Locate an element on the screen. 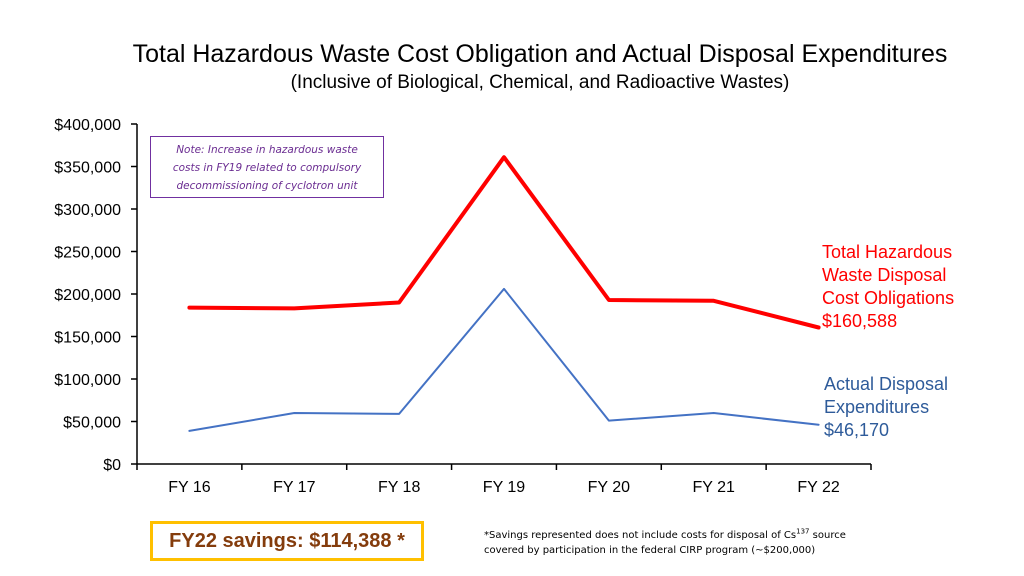 The image size is (1024, 576). y-tick-label: $200,000 is located at coordinates (87, 295).